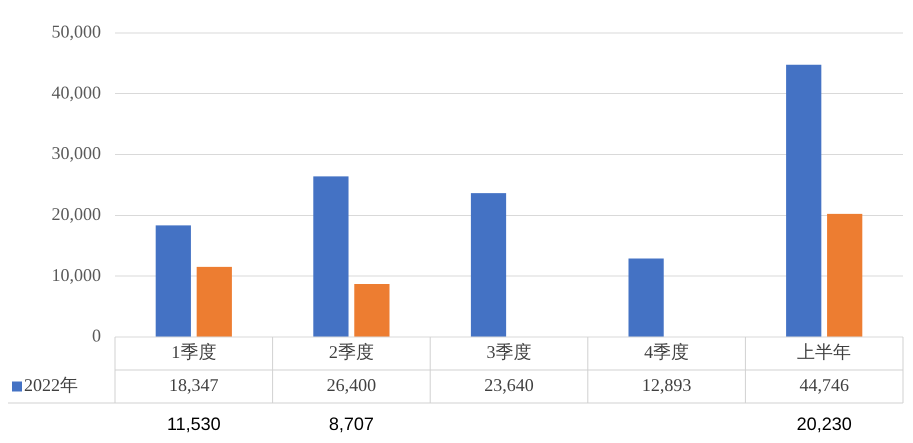  What do you see at coordinates (193, 424) in the screenshot?
I see `data-label: 11,530` at bounding box center [193, 424].